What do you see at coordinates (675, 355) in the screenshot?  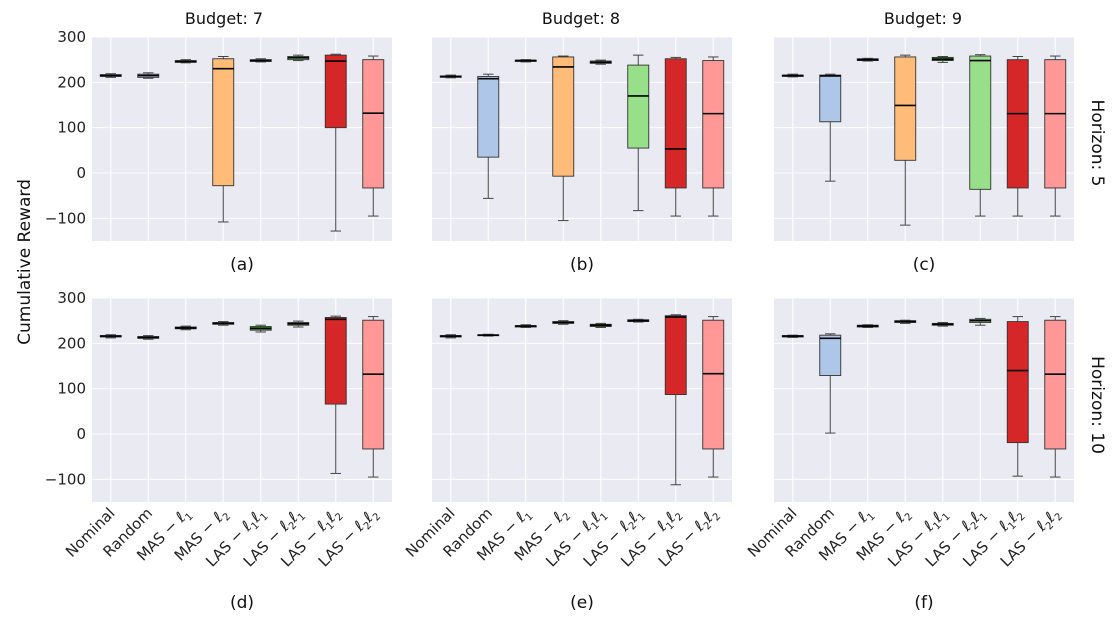 I see `box-e-las-1-2-iqr` at bounding box center [675, 355].